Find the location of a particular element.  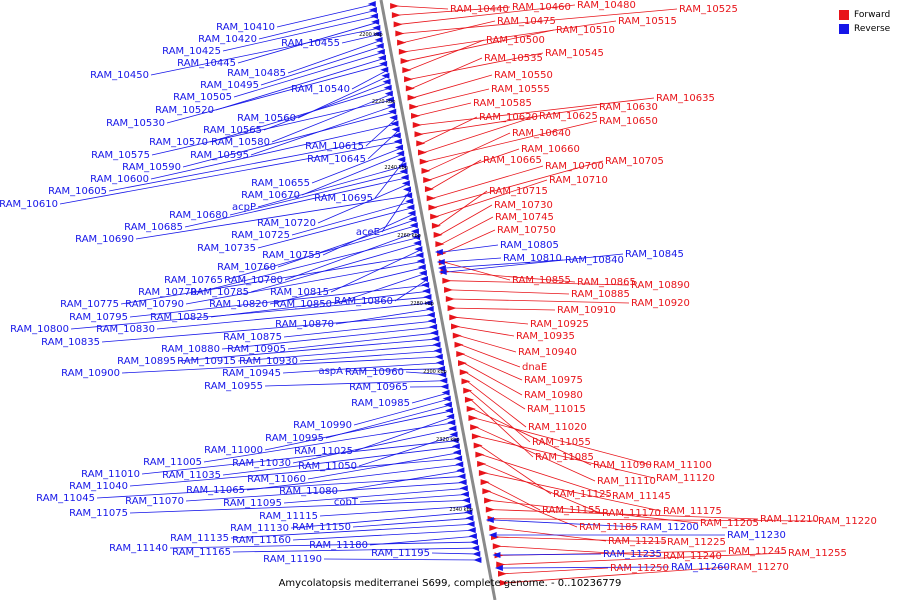

forward-gene-label: RAM_10630 is located at coordinates (628, 107).